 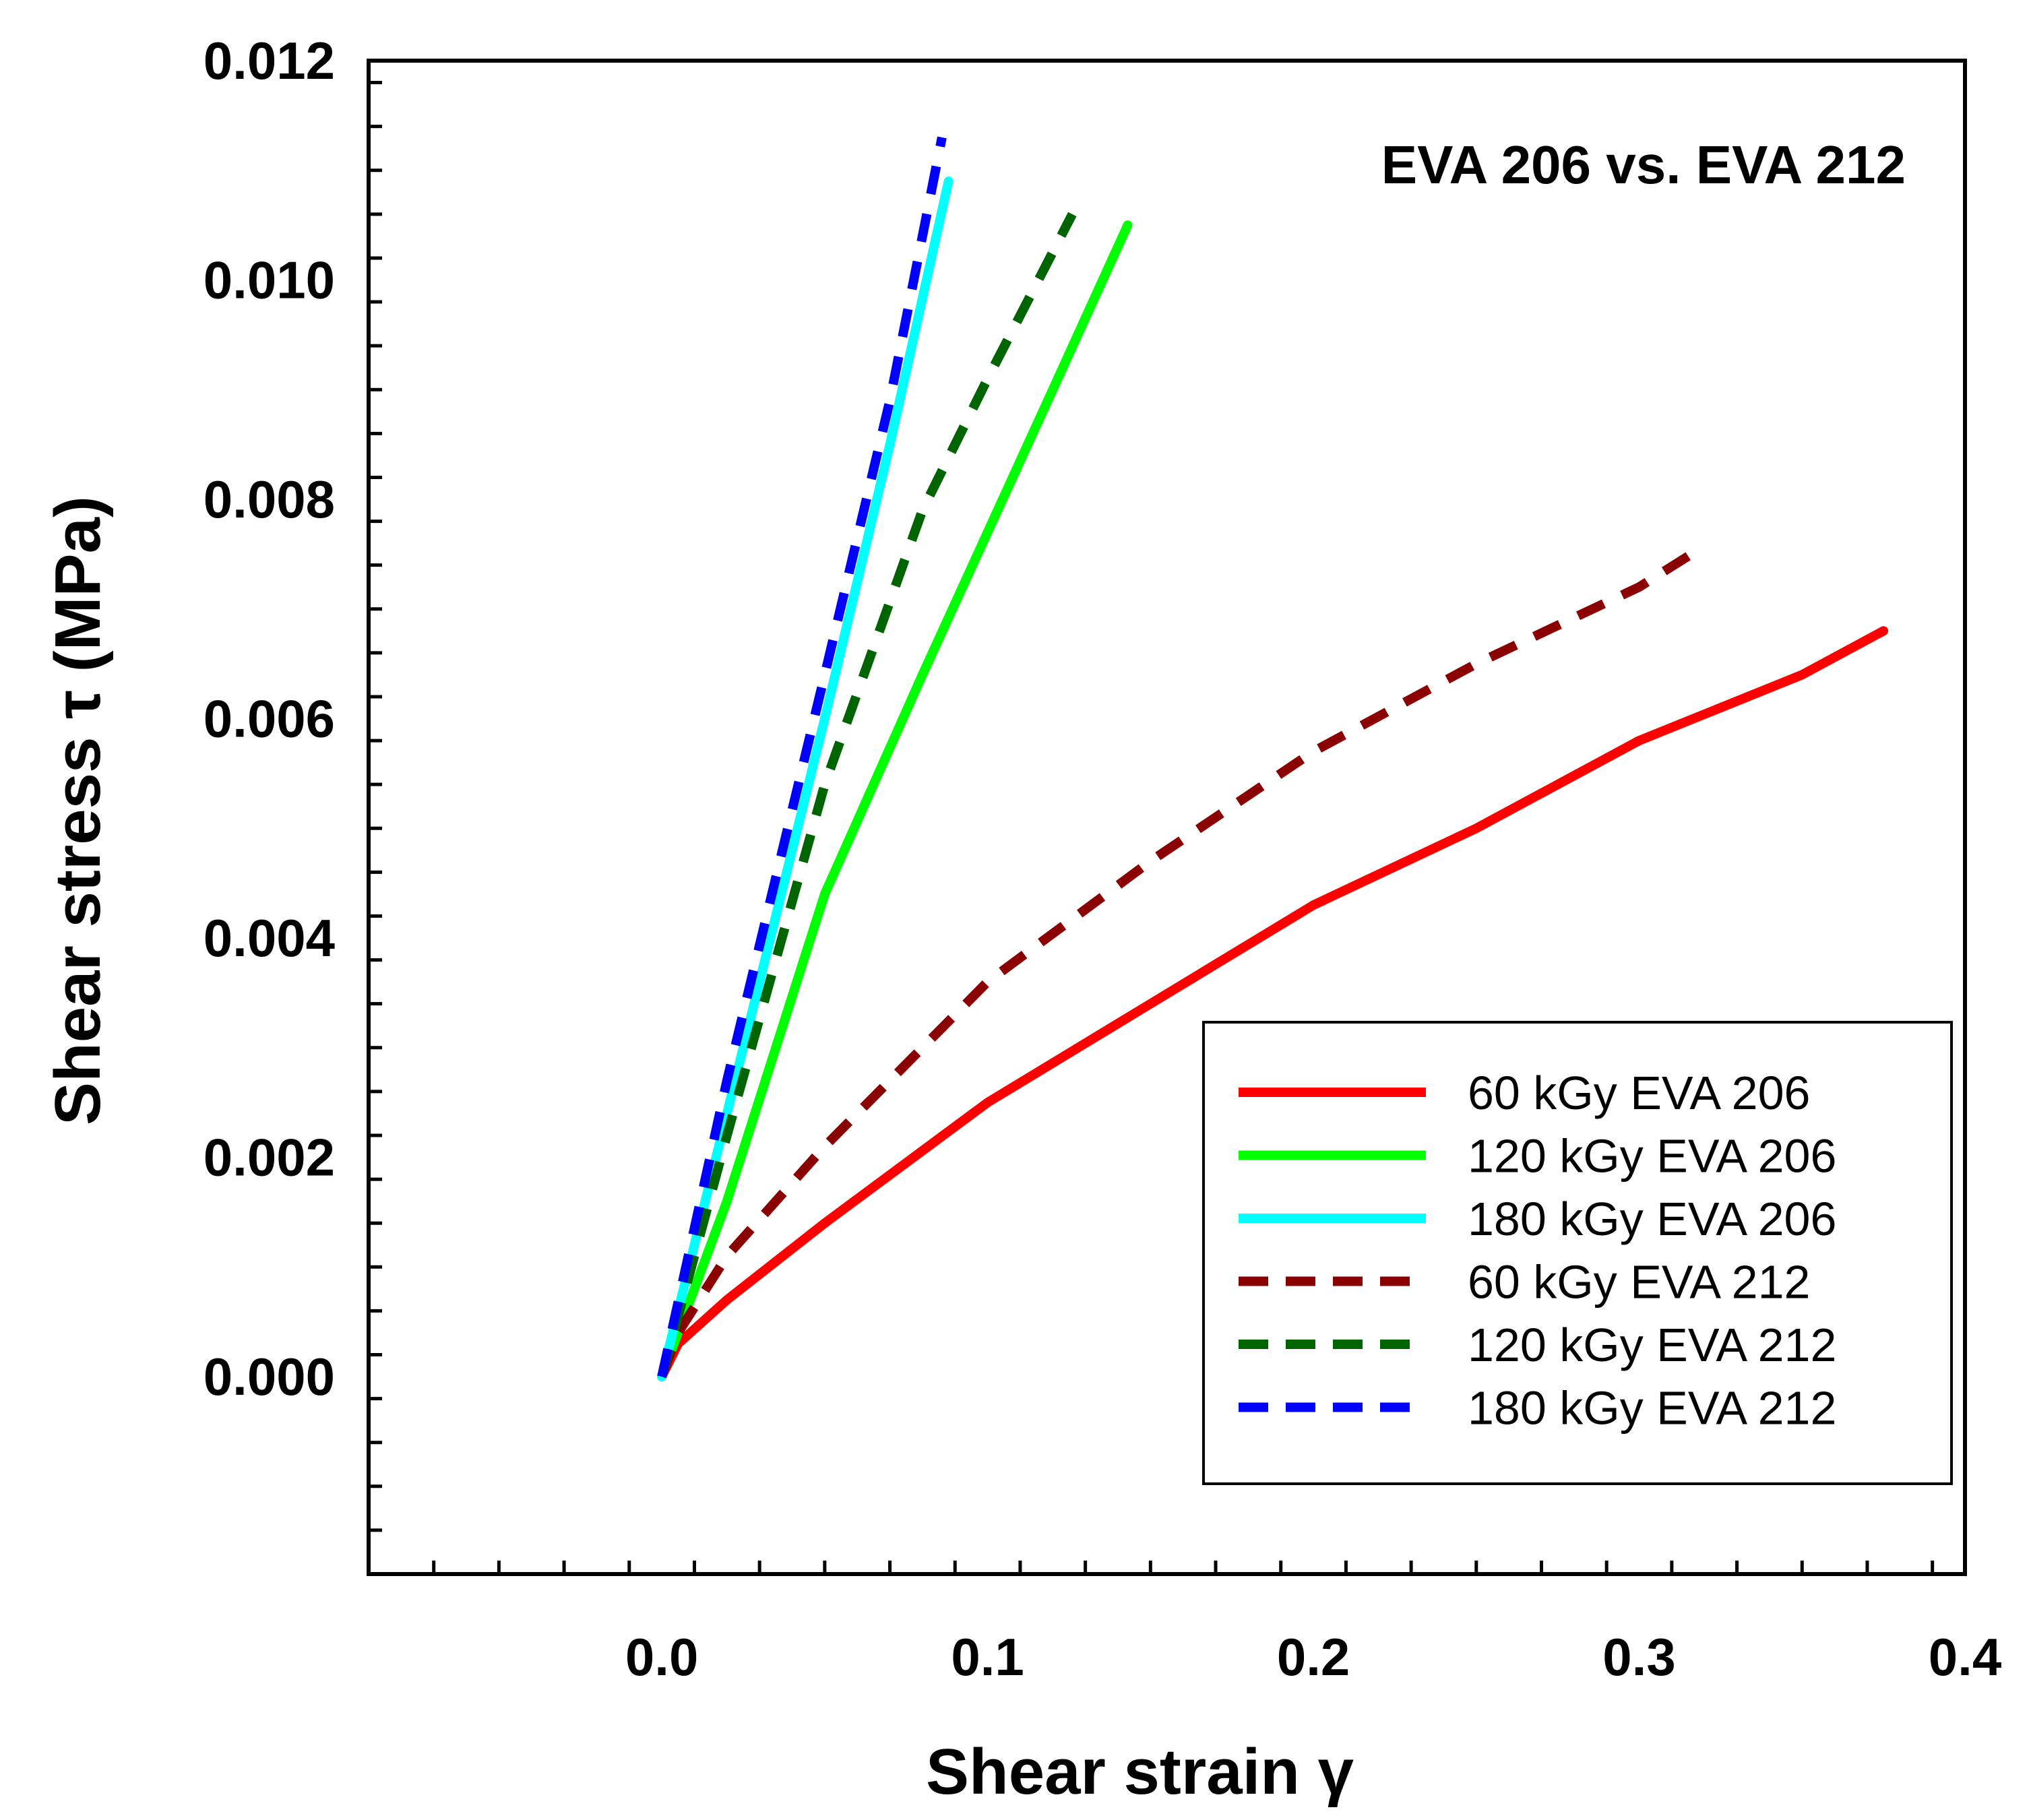 What do you see at coordinates (1313, 1657) in the screenshot?
I see `x-tick-label: 0.2` at bounding box center [1313, 1657].